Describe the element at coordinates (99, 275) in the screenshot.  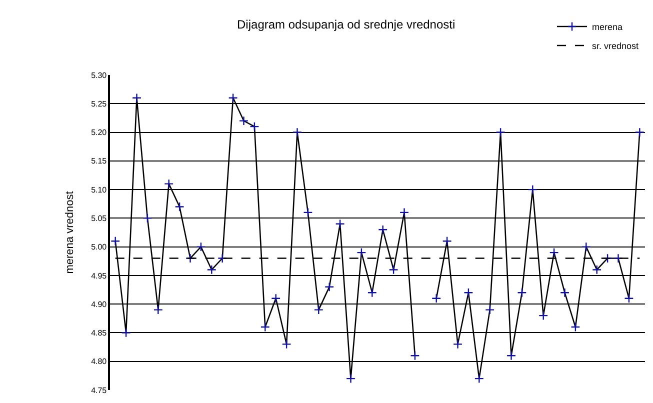
I see `y-tick-label: 4.95` at that location.